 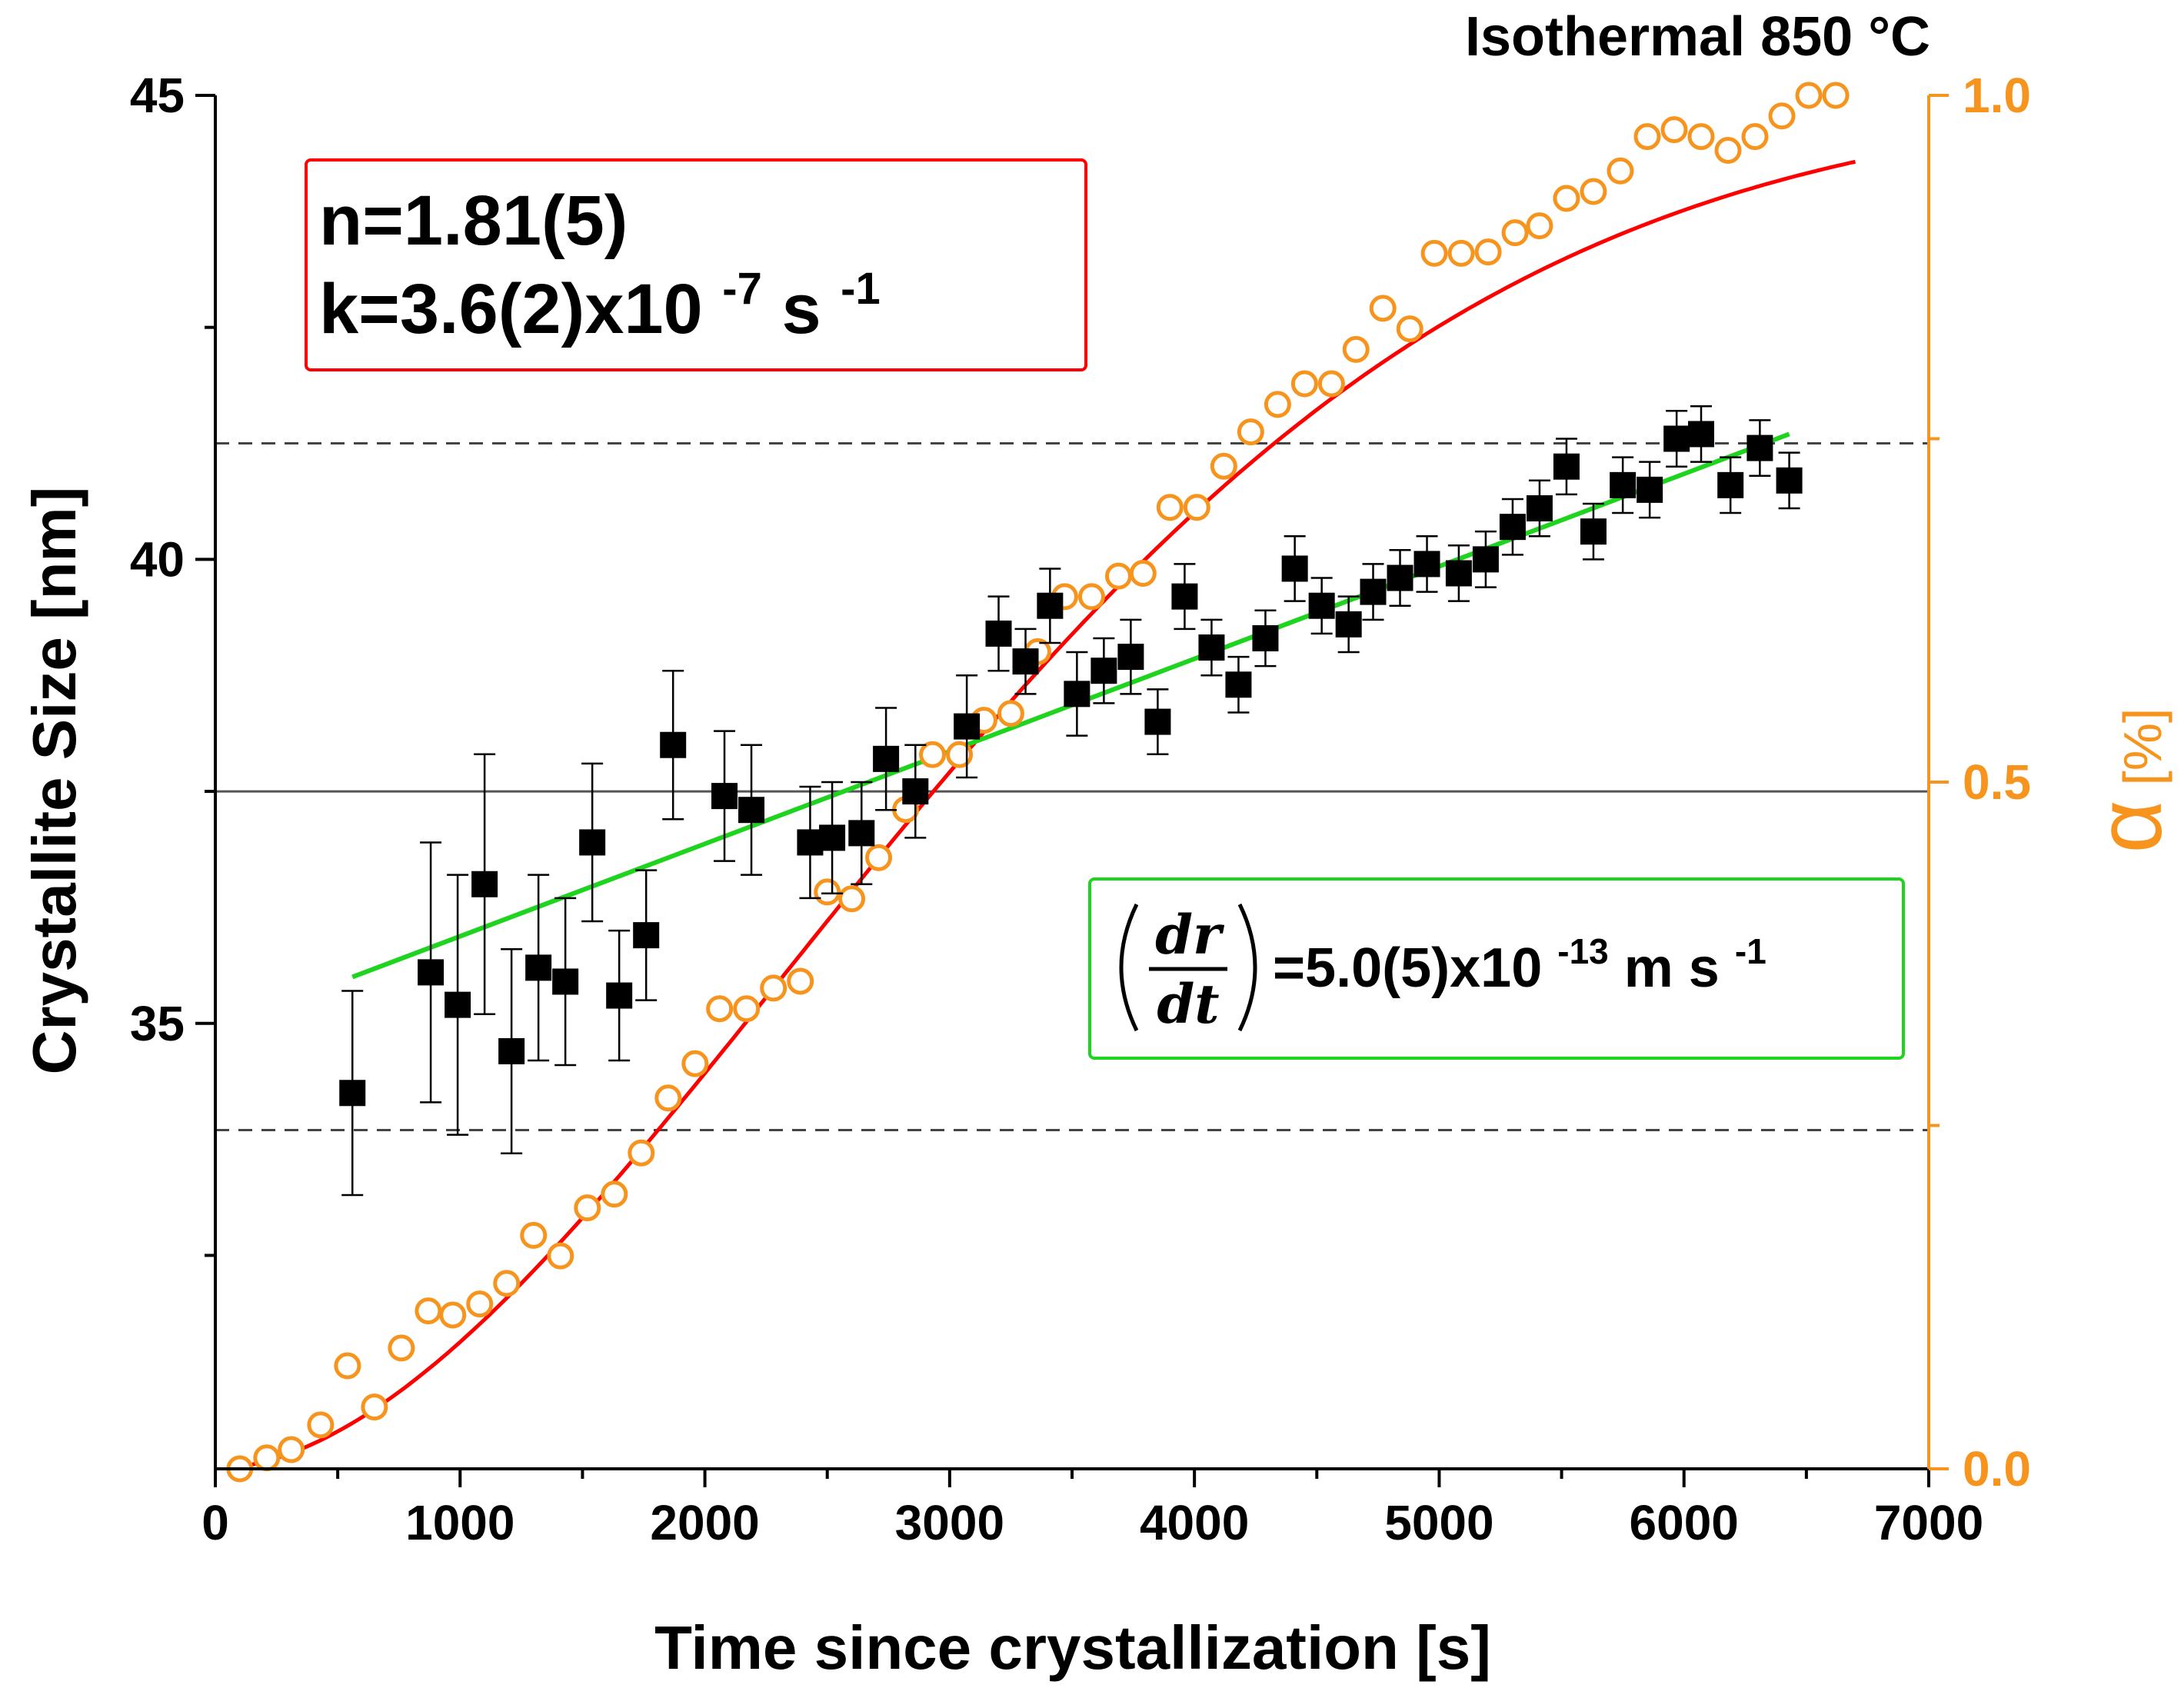 I want to click on avrami-k-main: k=3.6(2)x10, so click(x=511, y=309).